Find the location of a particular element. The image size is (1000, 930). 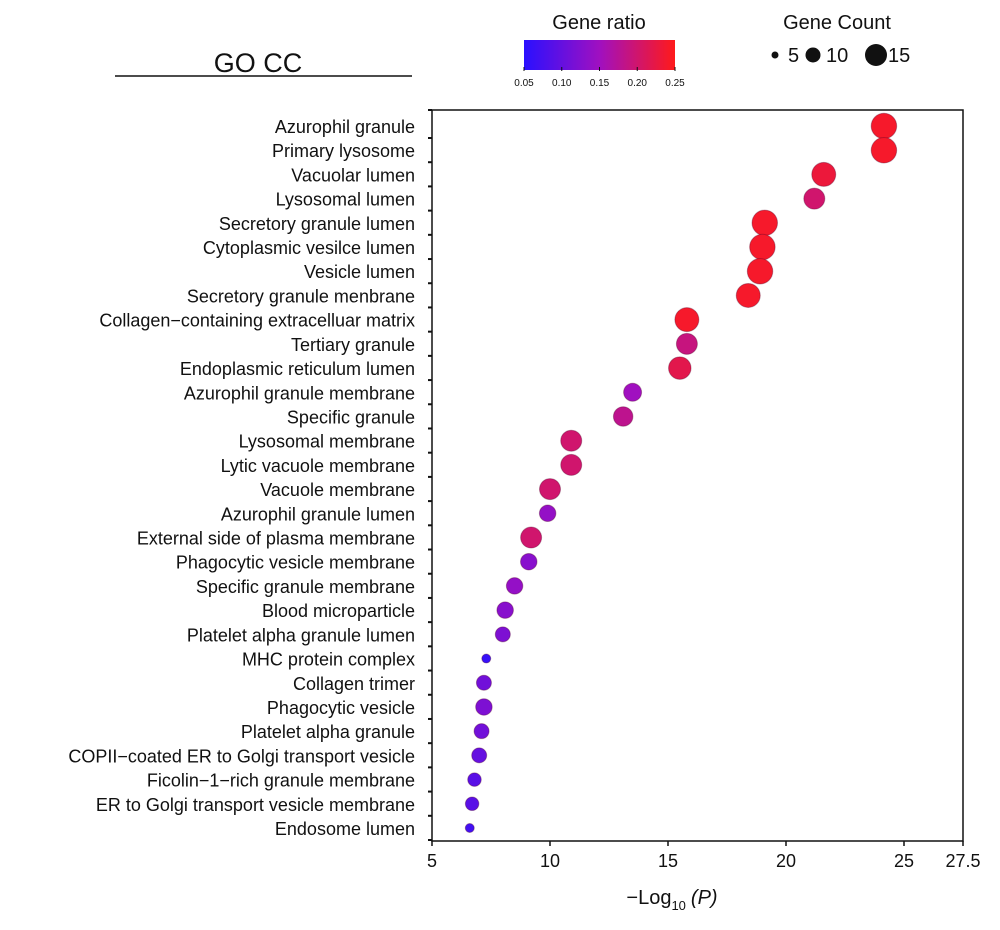

y-tick-label: Ficolin−1−rich granule membrane is located at coordinates (281, 781).